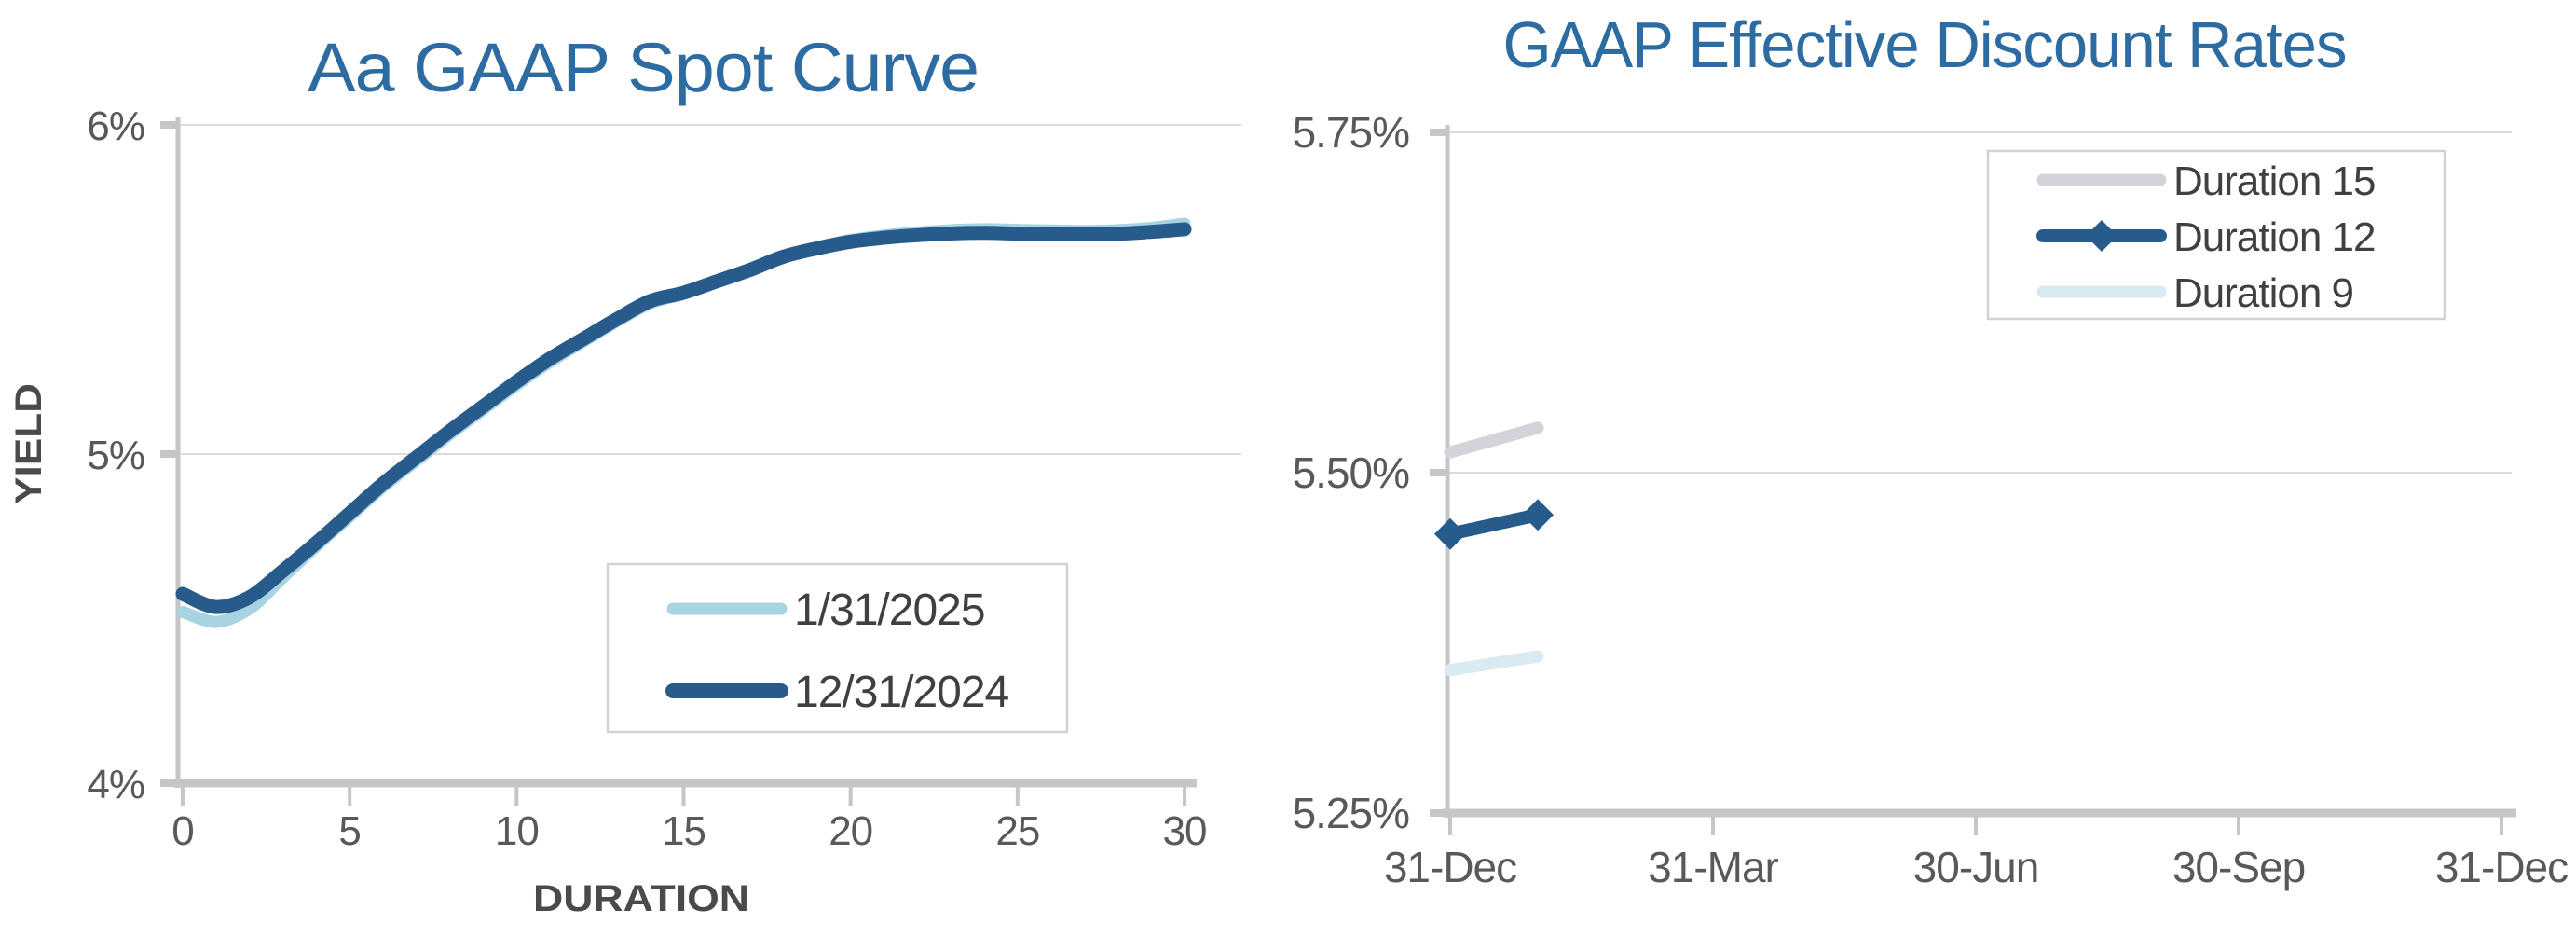  I want to click on y-tick-label: 4%, so click(115, 784).